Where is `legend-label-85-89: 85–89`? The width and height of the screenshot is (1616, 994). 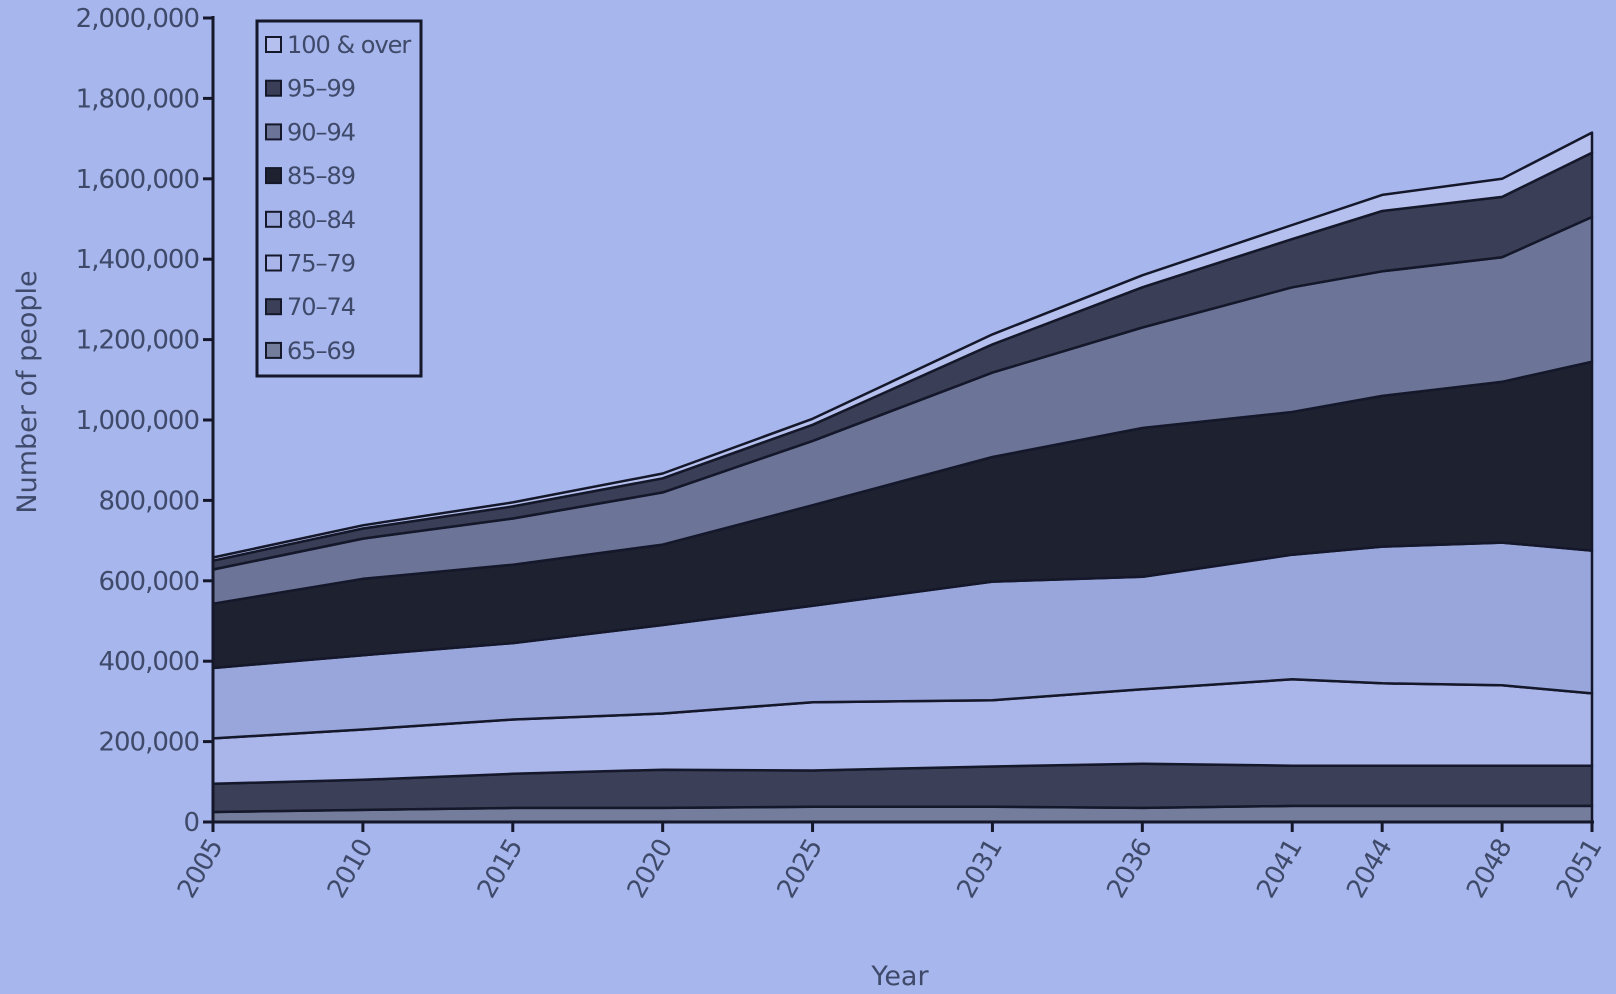 legend-label-85-89: 85–89 is located at coordinates (321, 176).